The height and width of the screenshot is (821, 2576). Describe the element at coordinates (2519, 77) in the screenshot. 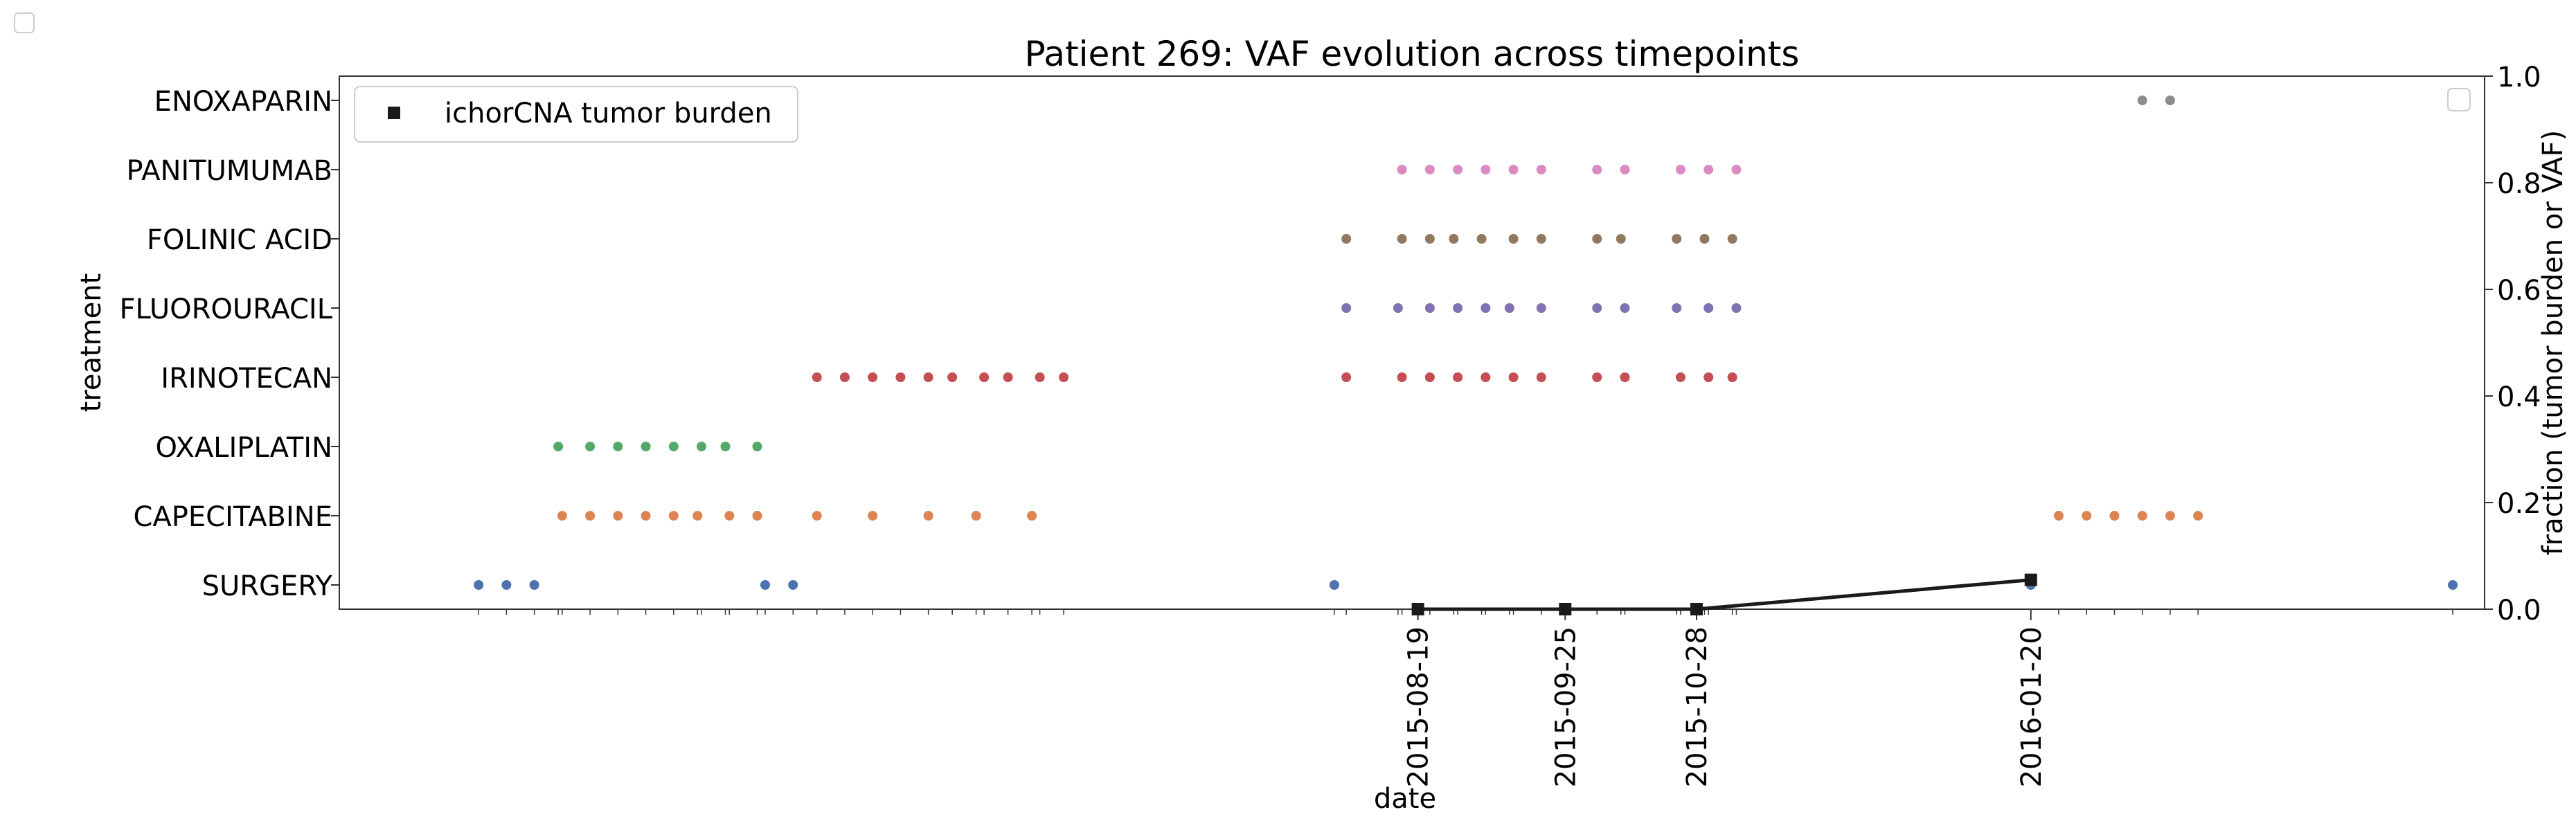

I see `right-y-tick-label: 1.0` at that location.